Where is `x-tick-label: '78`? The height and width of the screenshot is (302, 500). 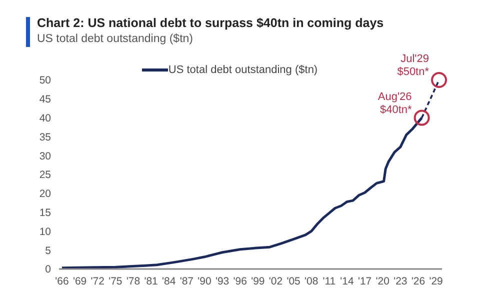 x-tick-label: '78 is located at coordinates (133, 281).